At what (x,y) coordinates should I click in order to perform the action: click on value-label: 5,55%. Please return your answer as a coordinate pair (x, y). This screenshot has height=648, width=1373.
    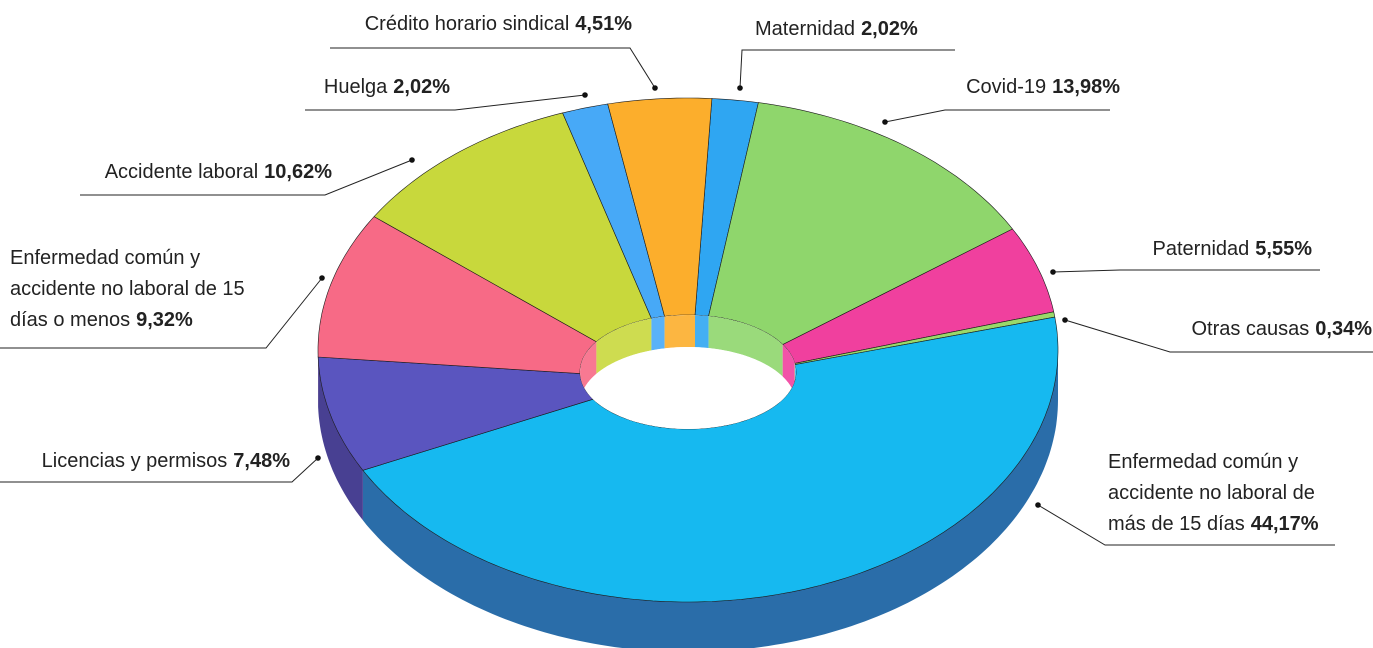
    Looking at the image, I should click on (1283, 249).